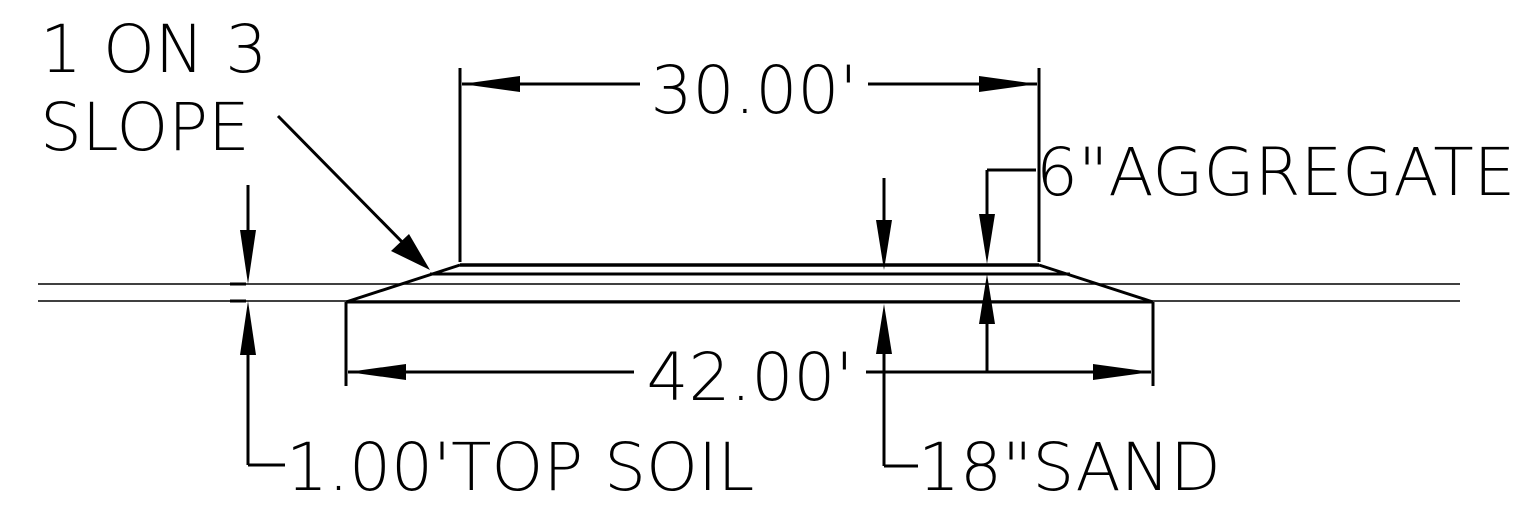  I want to click on top-width-arrow-left, so click(491, 84).